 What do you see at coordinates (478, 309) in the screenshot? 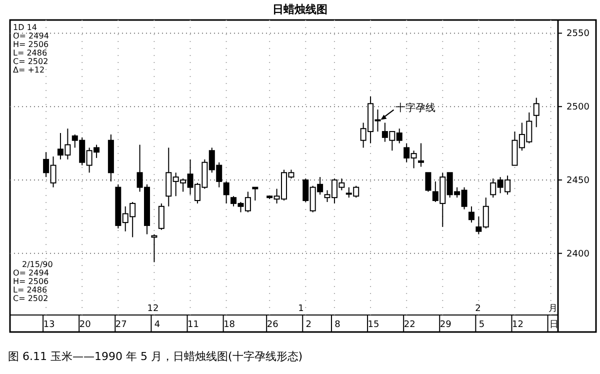
I see `annotation: 2` at bounding box center [478, 309].